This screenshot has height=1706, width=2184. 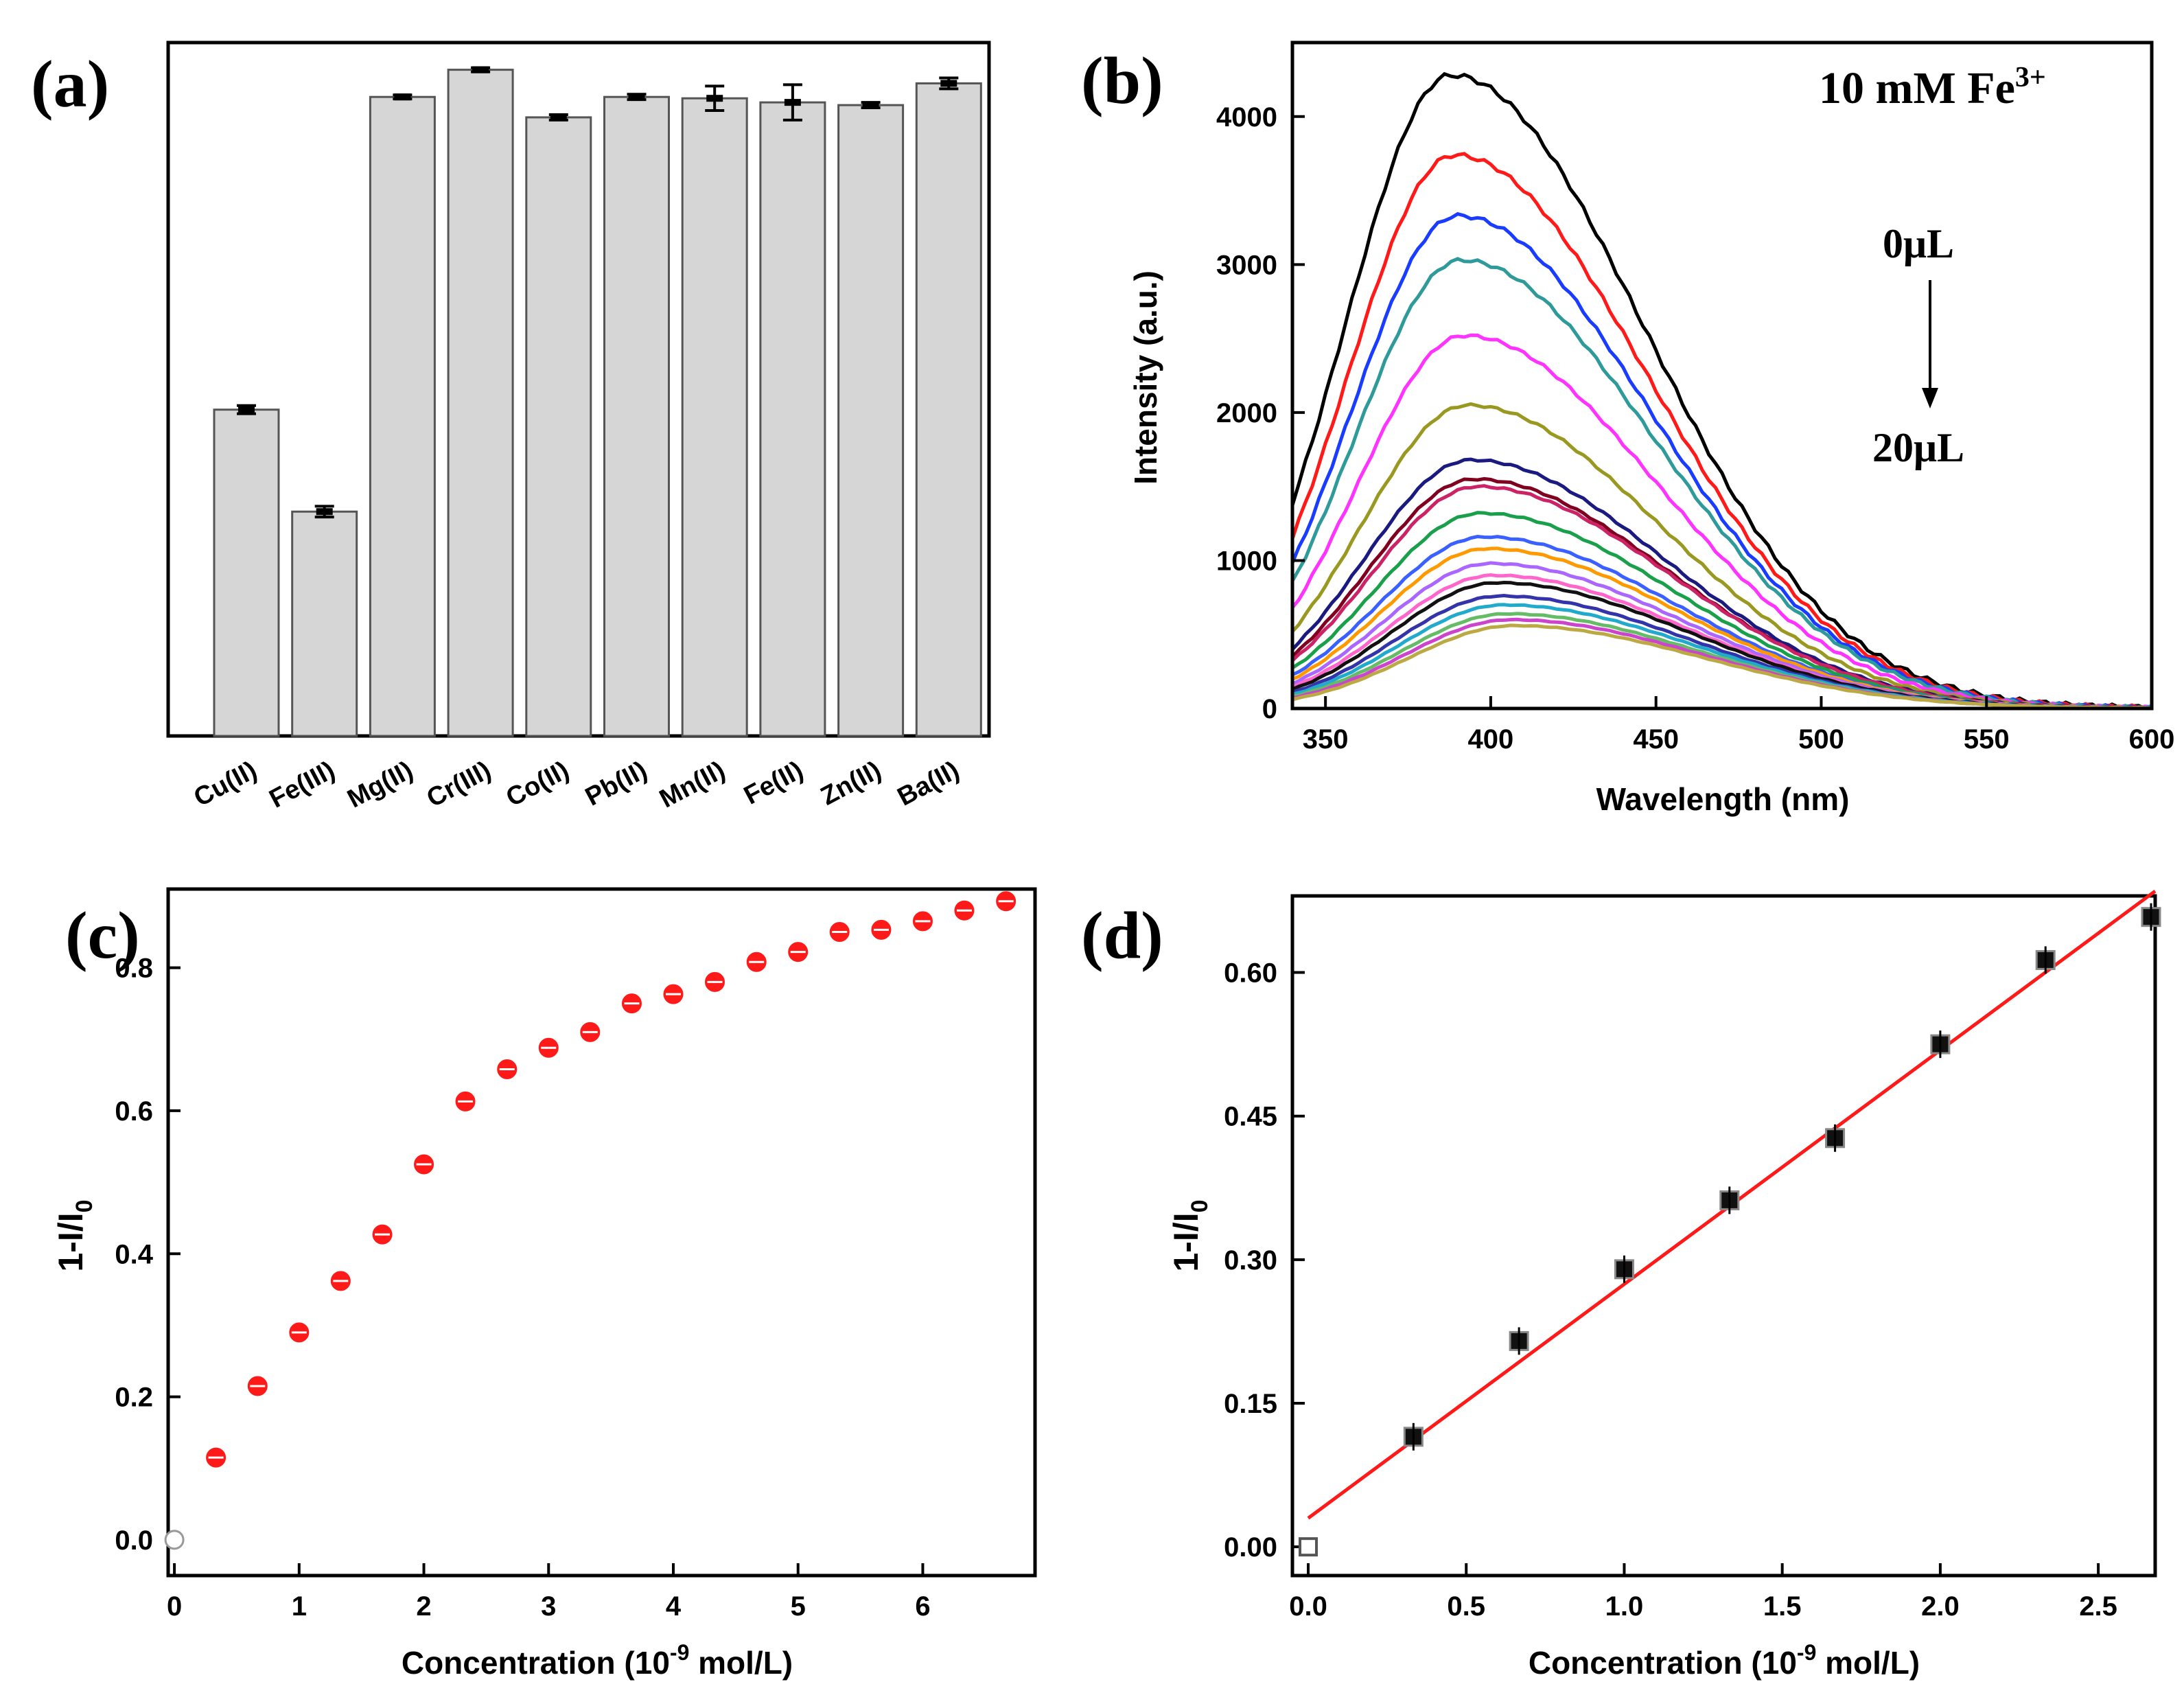 I want to click on x-tick-label: Zn(II), so click(x=851, y=783).